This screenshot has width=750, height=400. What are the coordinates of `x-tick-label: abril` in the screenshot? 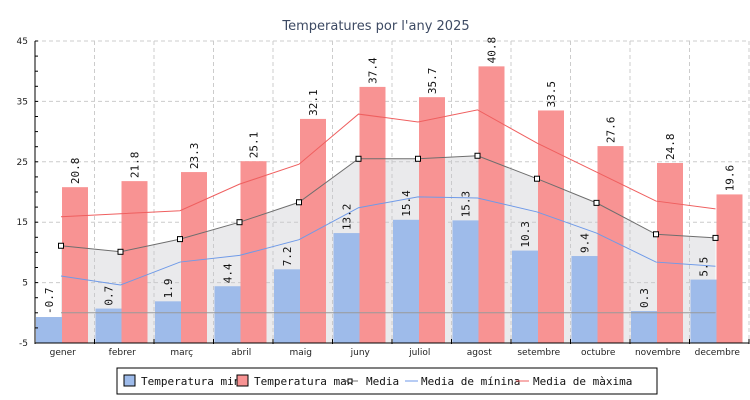 It's located at (241, 353).